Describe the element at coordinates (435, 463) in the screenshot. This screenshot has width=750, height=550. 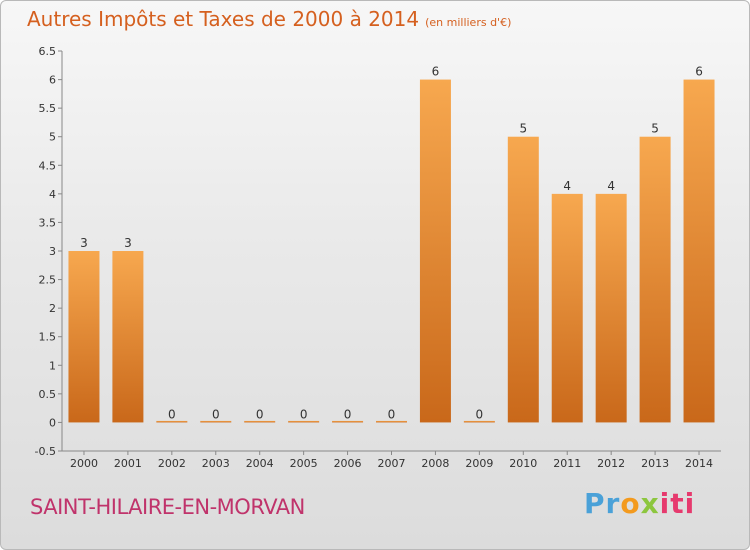
I see `x-tick-label: 2008` at that location.